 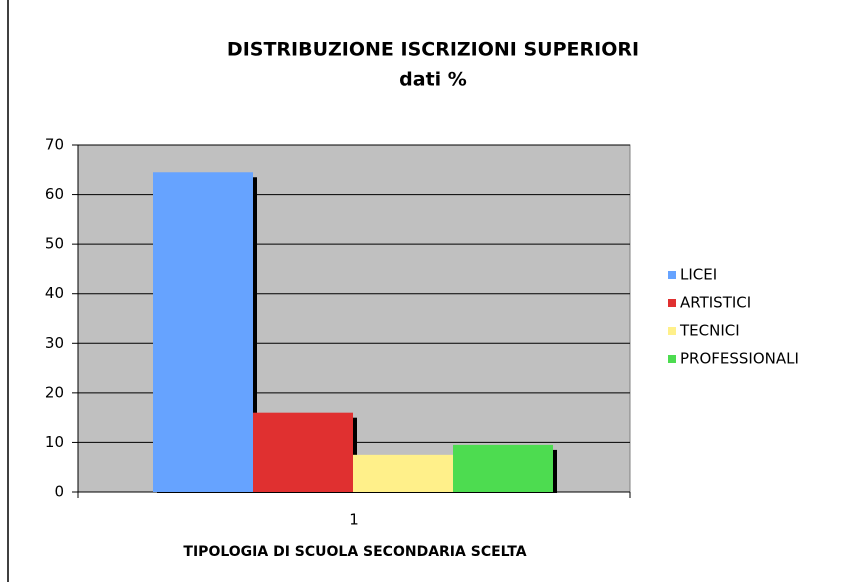 I want to click on x-tick-label: 1, so click(x=354, y=520).